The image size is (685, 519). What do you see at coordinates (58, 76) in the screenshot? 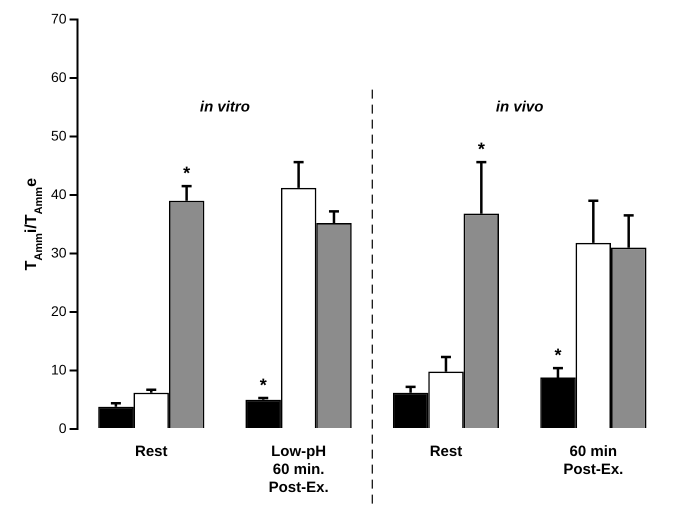
I see `y-tick-label: 60` at bounding box center [58, 76].